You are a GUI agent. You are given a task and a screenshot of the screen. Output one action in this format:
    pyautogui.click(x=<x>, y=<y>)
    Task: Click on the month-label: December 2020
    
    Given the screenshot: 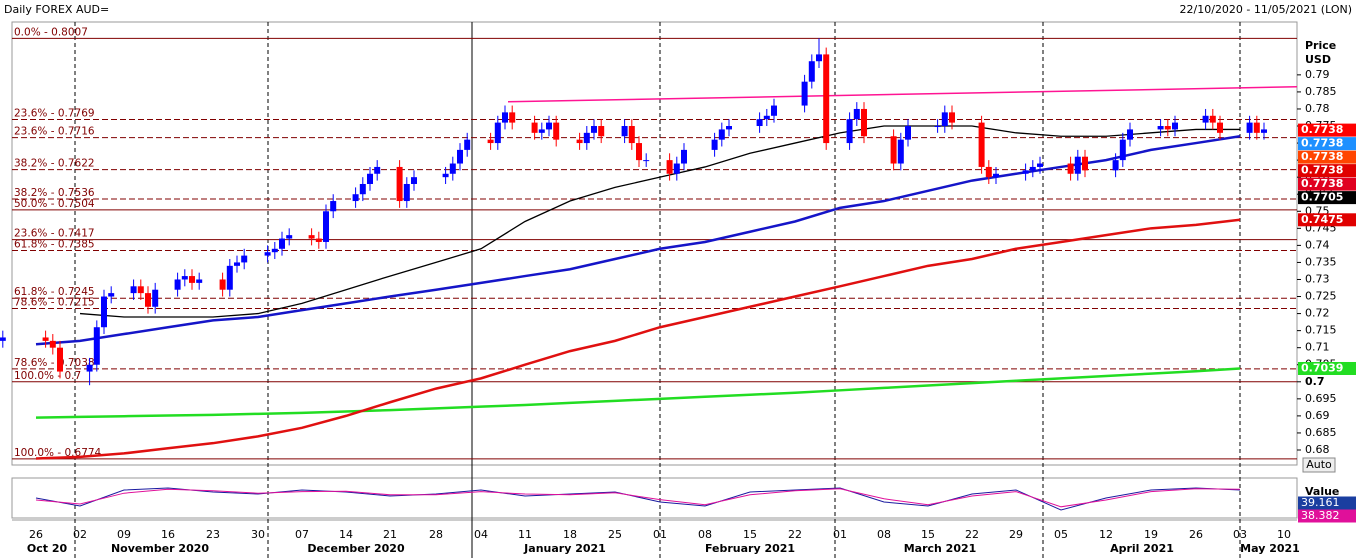 What is the action you would take?
    pyautogui.click(x=356, y=548)
    